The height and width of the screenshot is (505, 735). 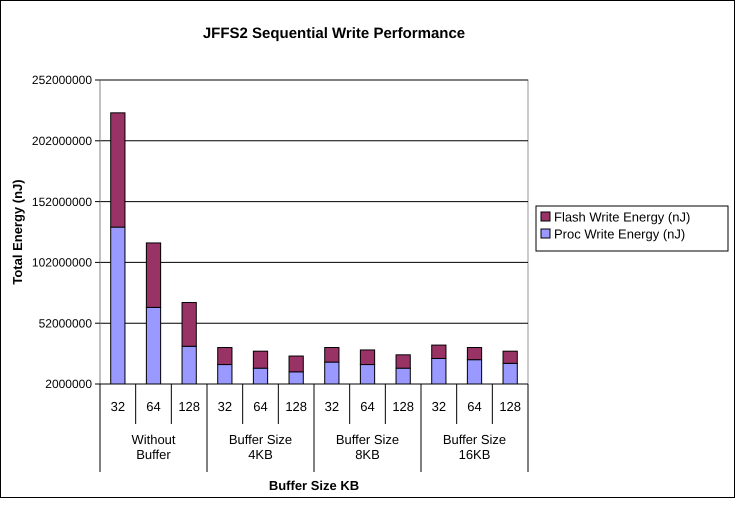 I want to click on y-tick-label: 202000000, so click(x=62, y=141).